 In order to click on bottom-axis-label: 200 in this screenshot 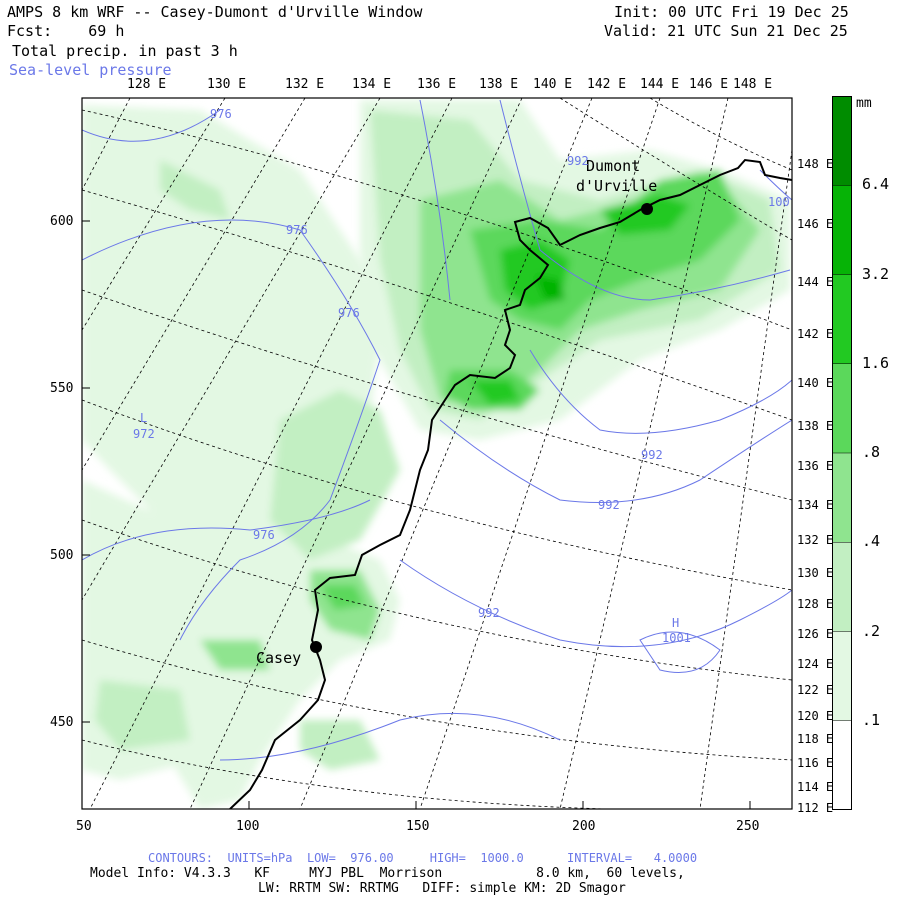, I will do `click(584, 826)`.